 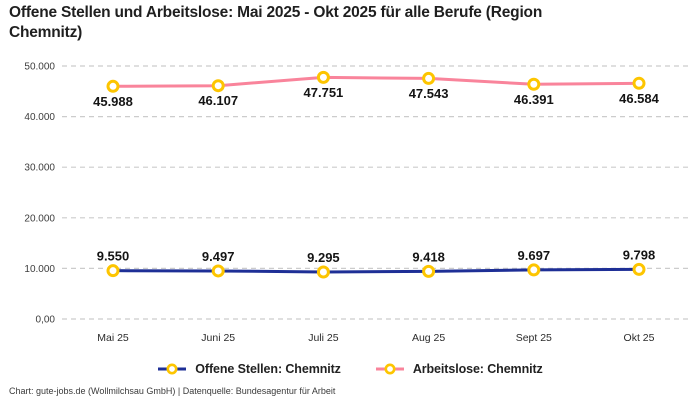 I want to click on y-axis-tick-label: 30.000, so click(x=39, y=168).